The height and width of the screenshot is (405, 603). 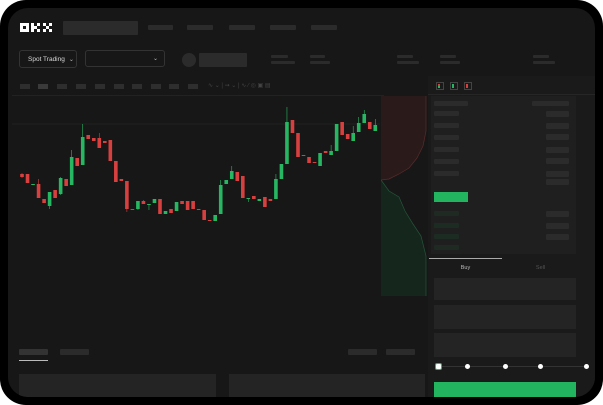 What do you see at coordinates (451, 197) in the screenshot?
I see `last-price-highlight` at bounding box center [451, 197].